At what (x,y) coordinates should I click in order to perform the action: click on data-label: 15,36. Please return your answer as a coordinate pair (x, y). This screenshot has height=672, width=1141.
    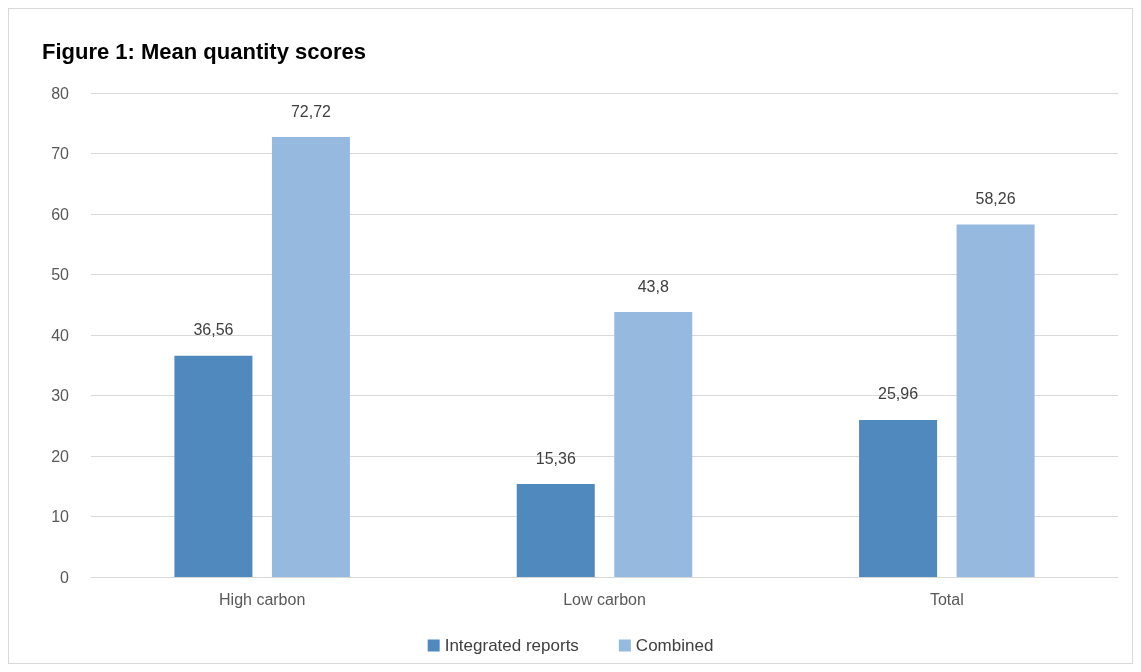
    Looking at the image, I should click on (555, 458).